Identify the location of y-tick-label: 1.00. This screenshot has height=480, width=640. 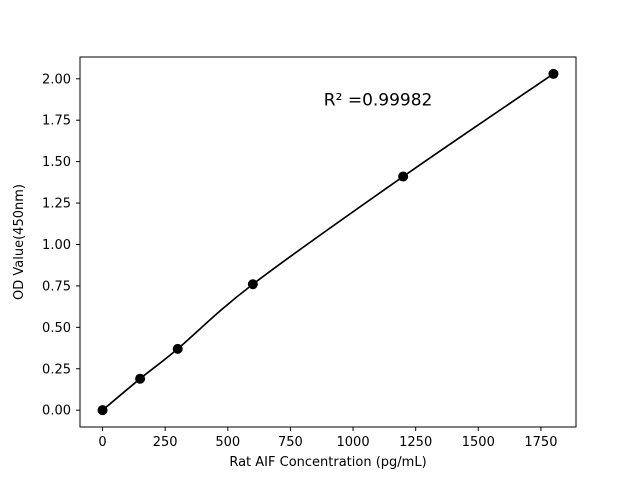
(56, 245).